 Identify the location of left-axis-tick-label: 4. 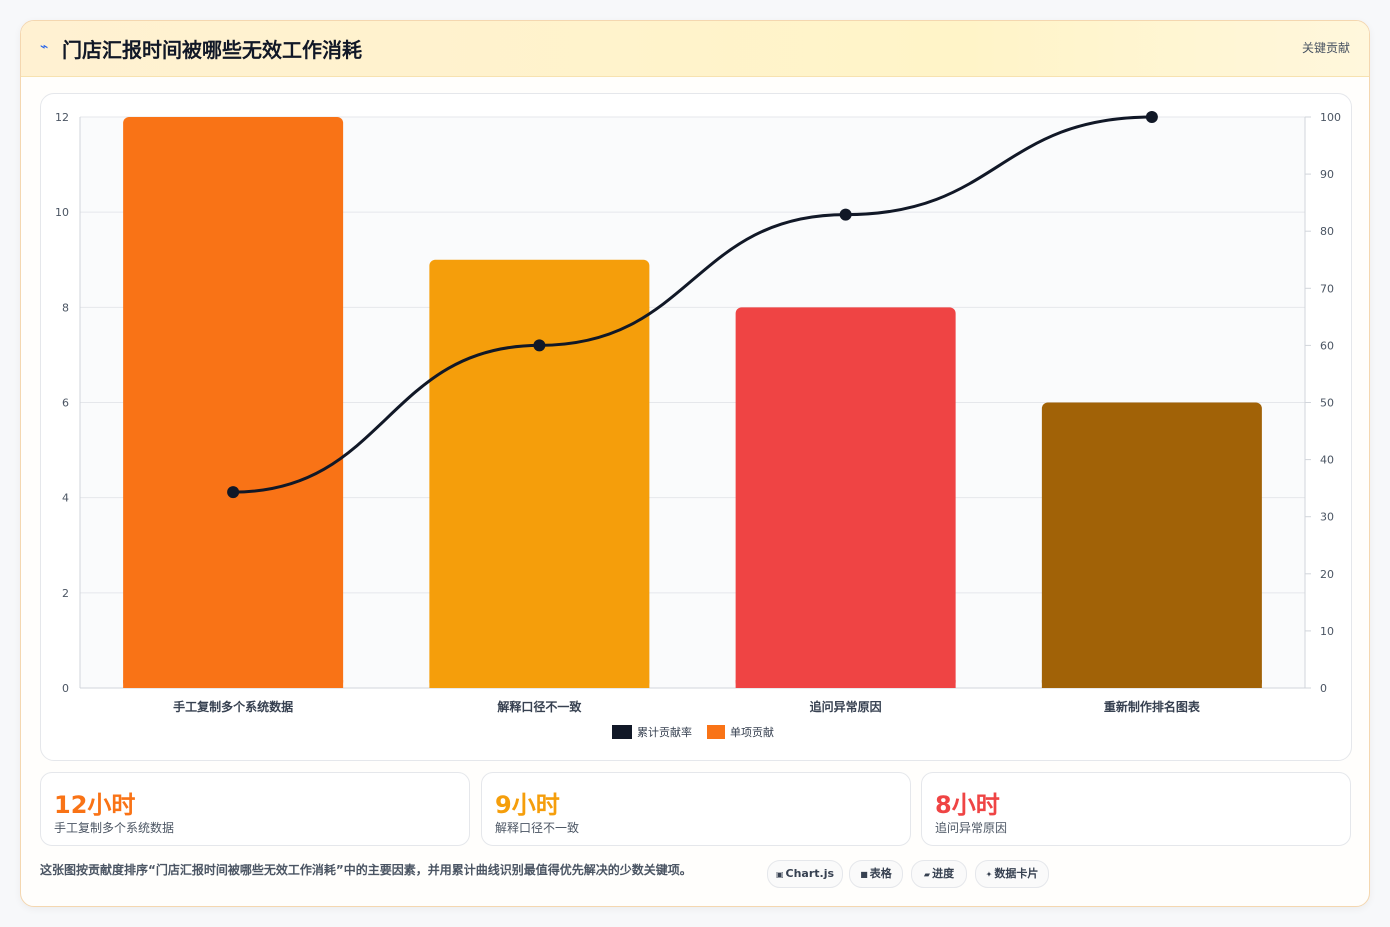
(65, 498).